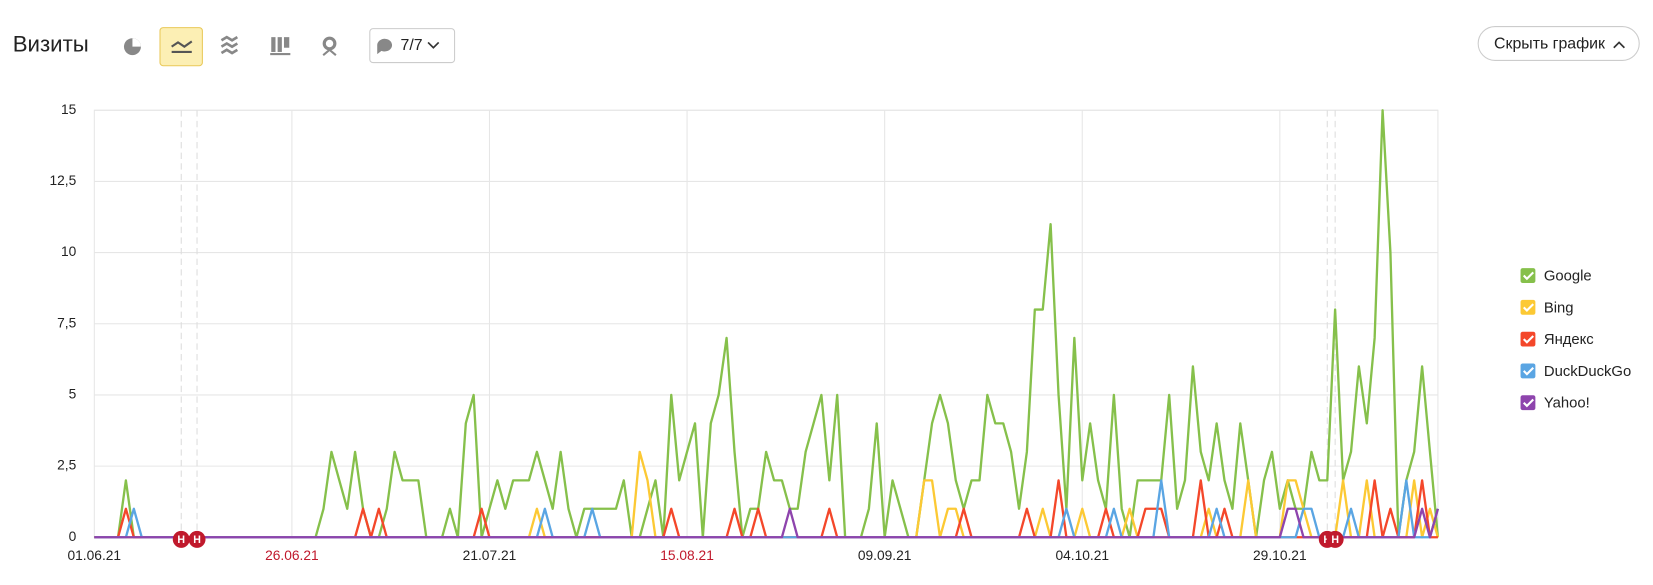  I want to click on legend-item: DuckDuckGo, so click(1576, 371).